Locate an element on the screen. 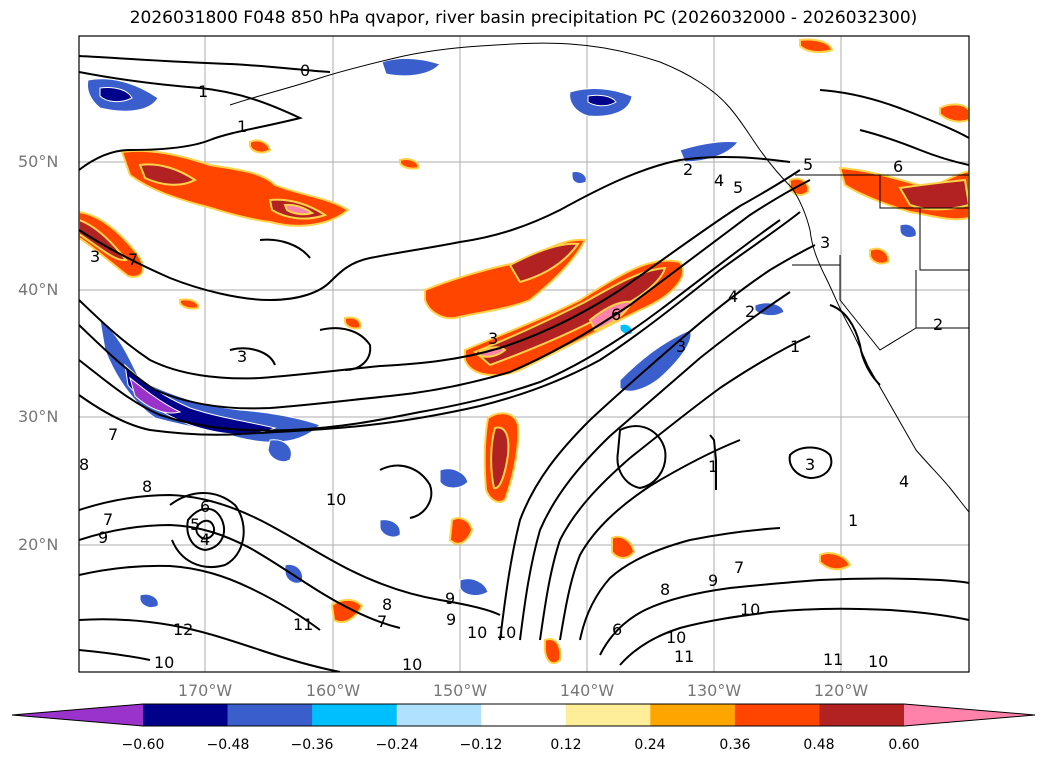 Image resolution: width=1047 pixels, height=765 pixels. lon-label-160w: 160°W is located at coordinates (333, 690).